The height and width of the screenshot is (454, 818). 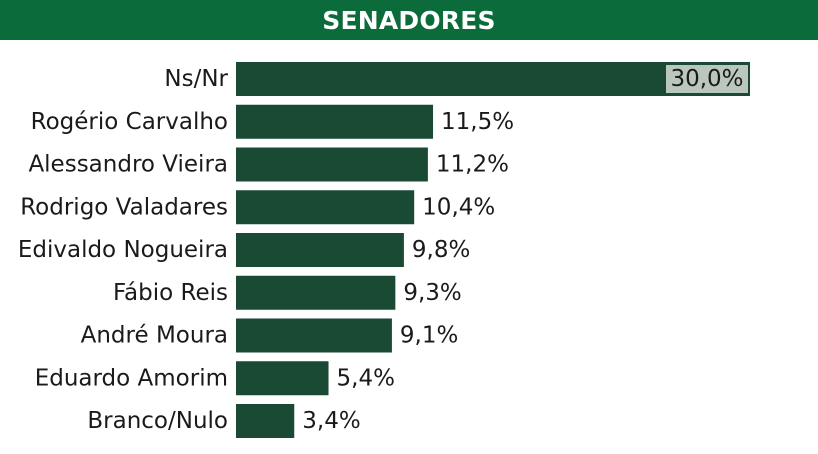 I want to click on bar-row: Branco/Nulo 3,4%, so click(x=224, y=421).